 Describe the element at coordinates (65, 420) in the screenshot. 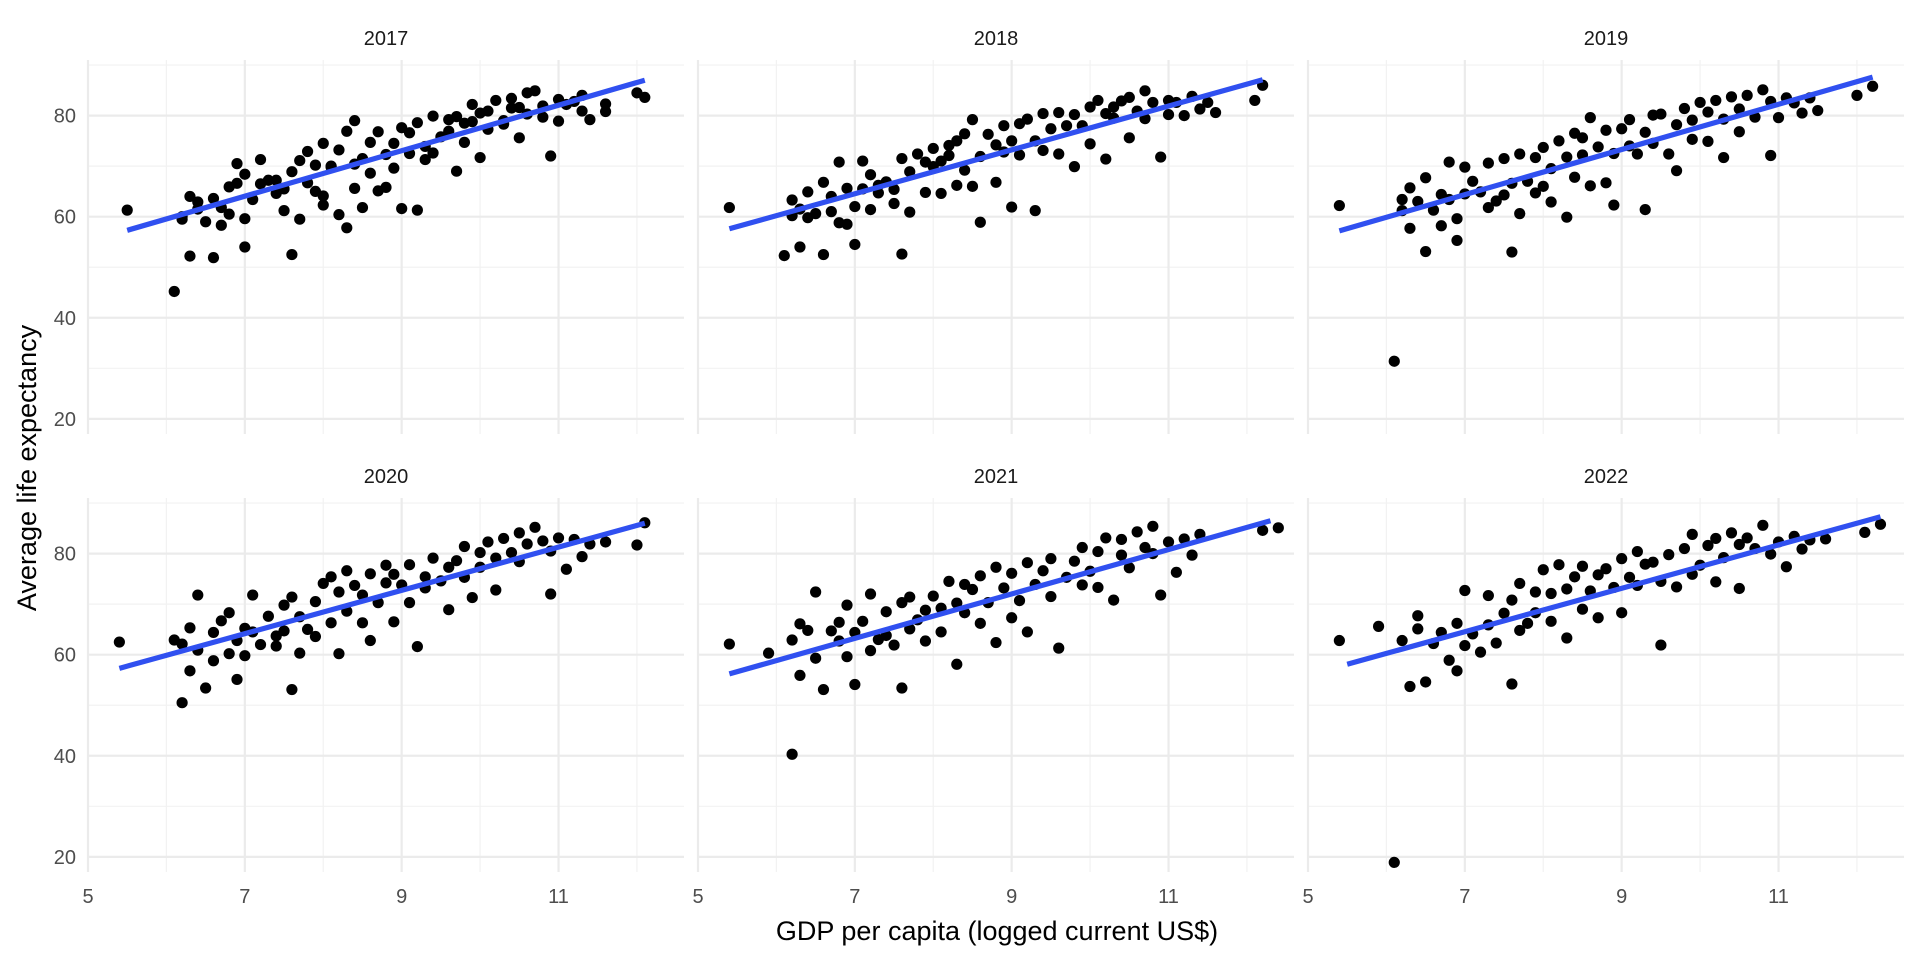

I see `y-tick-label: 20` at that location.